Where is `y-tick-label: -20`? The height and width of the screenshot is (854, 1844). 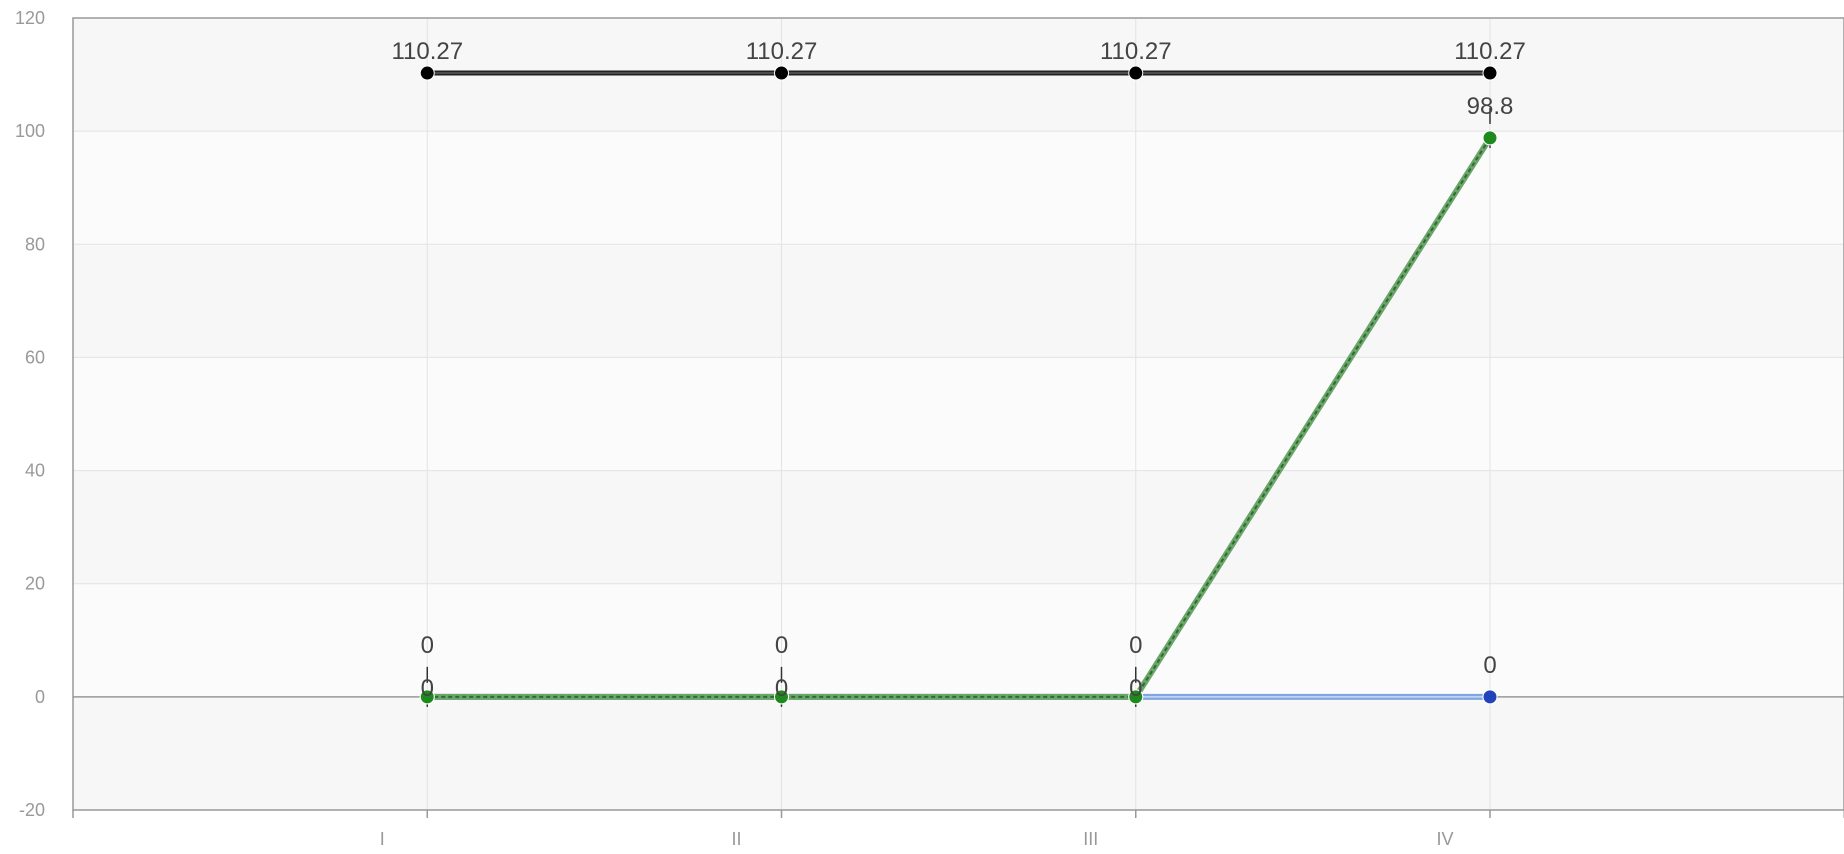
y-tick-label: -20 is located at coordinates (32, 810).